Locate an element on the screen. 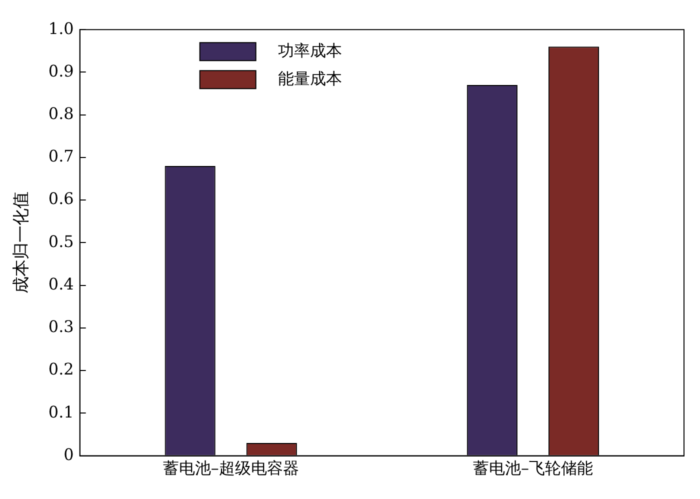 This screenshot has height=499, width=700. y-tick-label: 0.9 is located at coordinates (61, 70).